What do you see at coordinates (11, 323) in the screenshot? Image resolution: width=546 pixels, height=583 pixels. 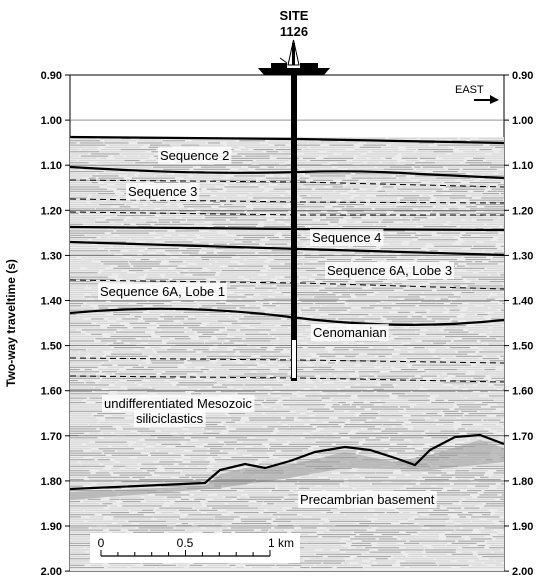 I see `y-axis-title: Two-way traveltime (s)` at bounding box center [11, 323].